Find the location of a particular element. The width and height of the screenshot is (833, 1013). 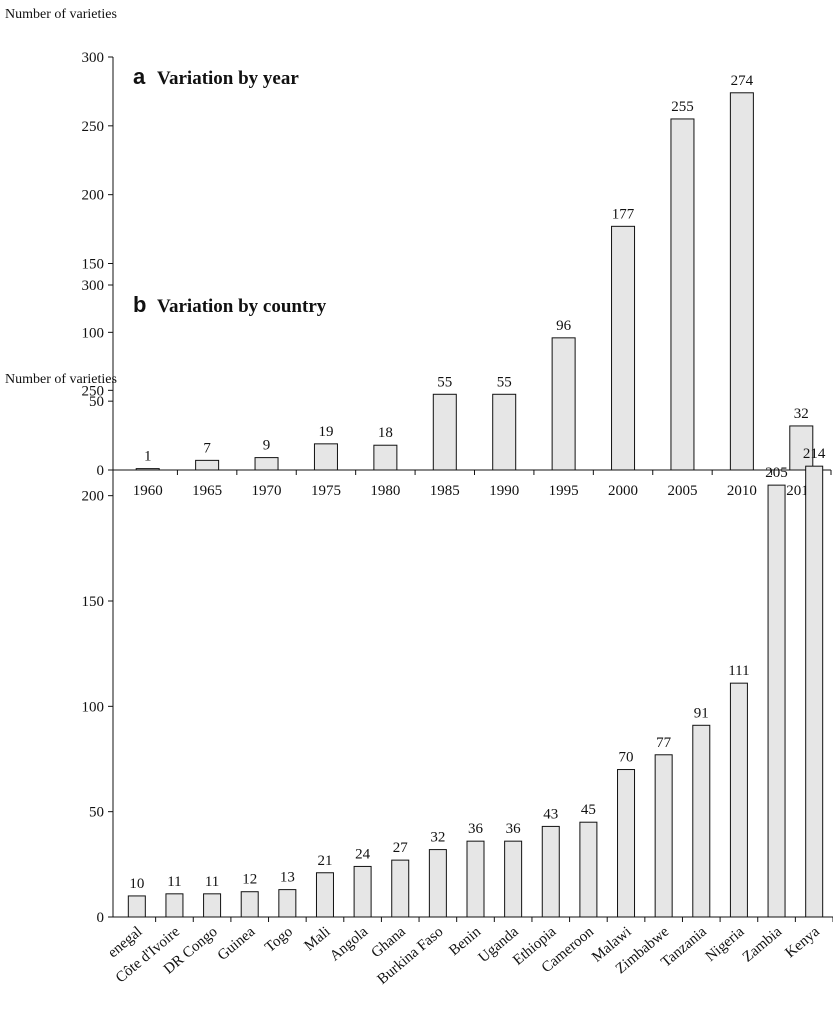

x-tick-label: 1990 is located at coordinates (504, 491).